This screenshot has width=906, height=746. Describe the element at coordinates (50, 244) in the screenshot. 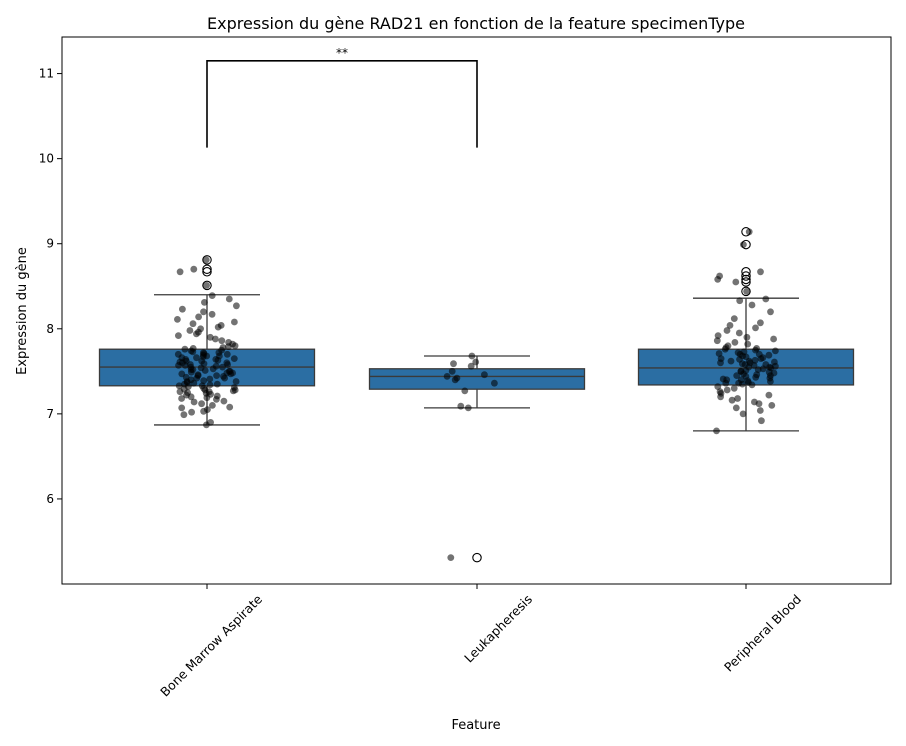

I see `y-tick-label: 9` at that location.